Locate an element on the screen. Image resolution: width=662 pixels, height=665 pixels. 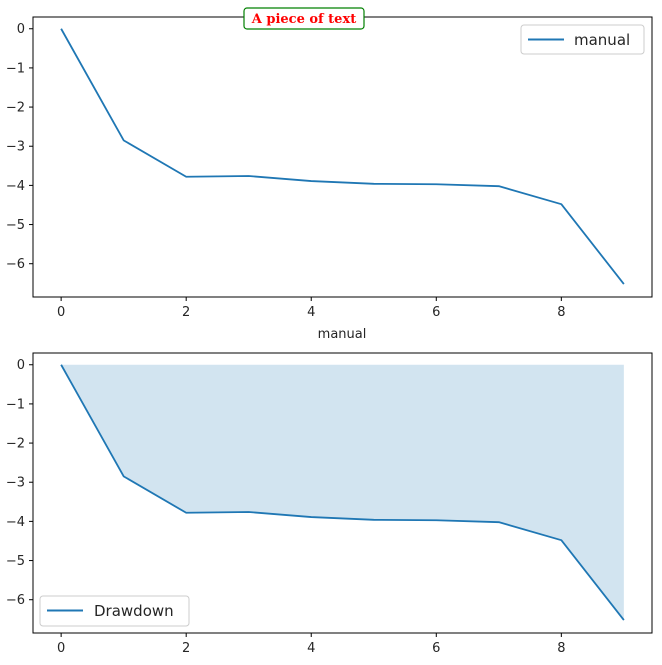
legend: manual is located at coordinates (582, 39).